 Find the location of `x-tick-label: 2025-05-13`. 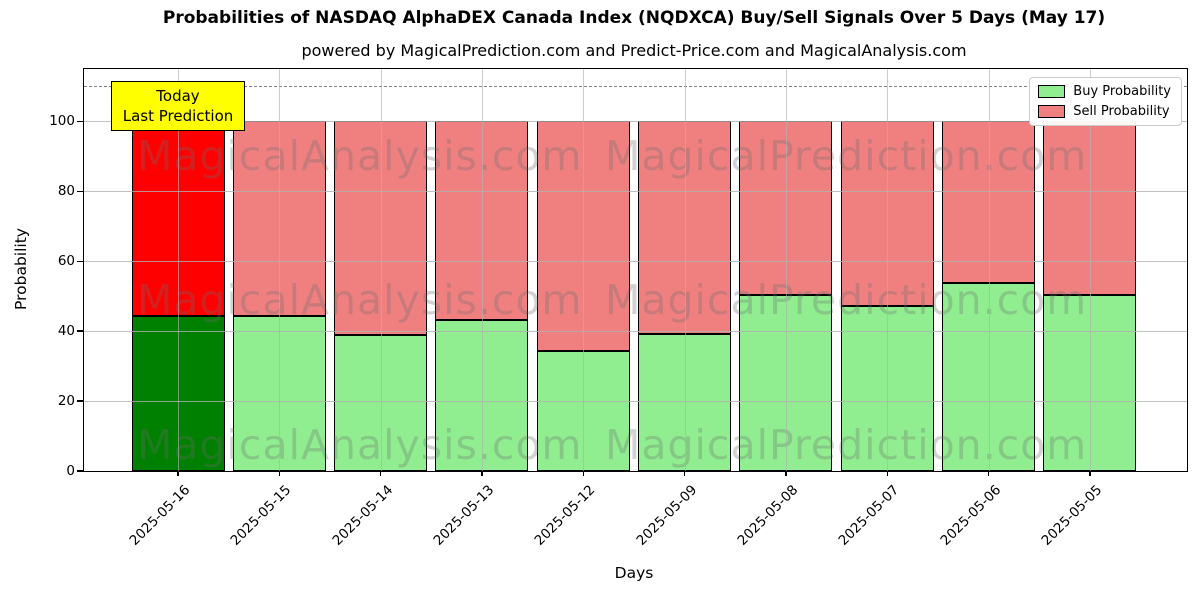

x-tick-label: 2025-05-13 is located at coordinates (464, 515).